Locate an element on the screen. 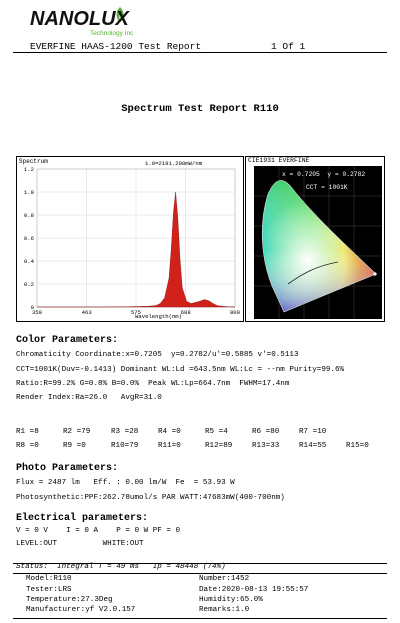  ri-r12: R12=89 is located at coordinates (219, 446).